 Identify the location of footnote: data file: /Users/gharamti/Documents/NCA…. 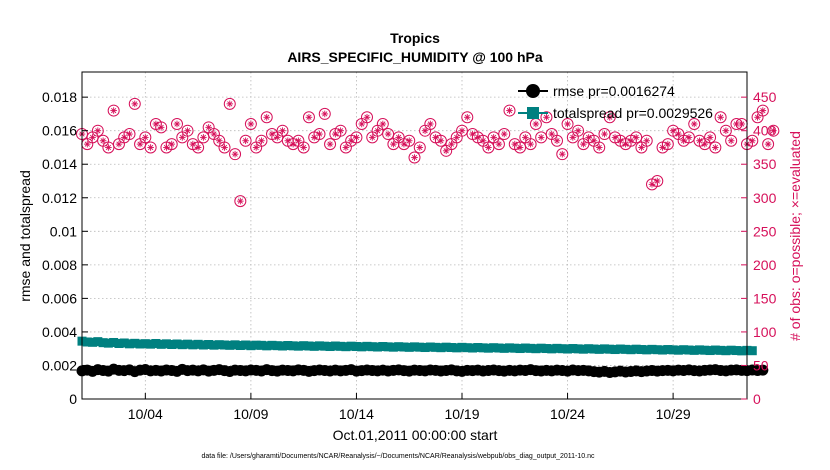
(398, 456).